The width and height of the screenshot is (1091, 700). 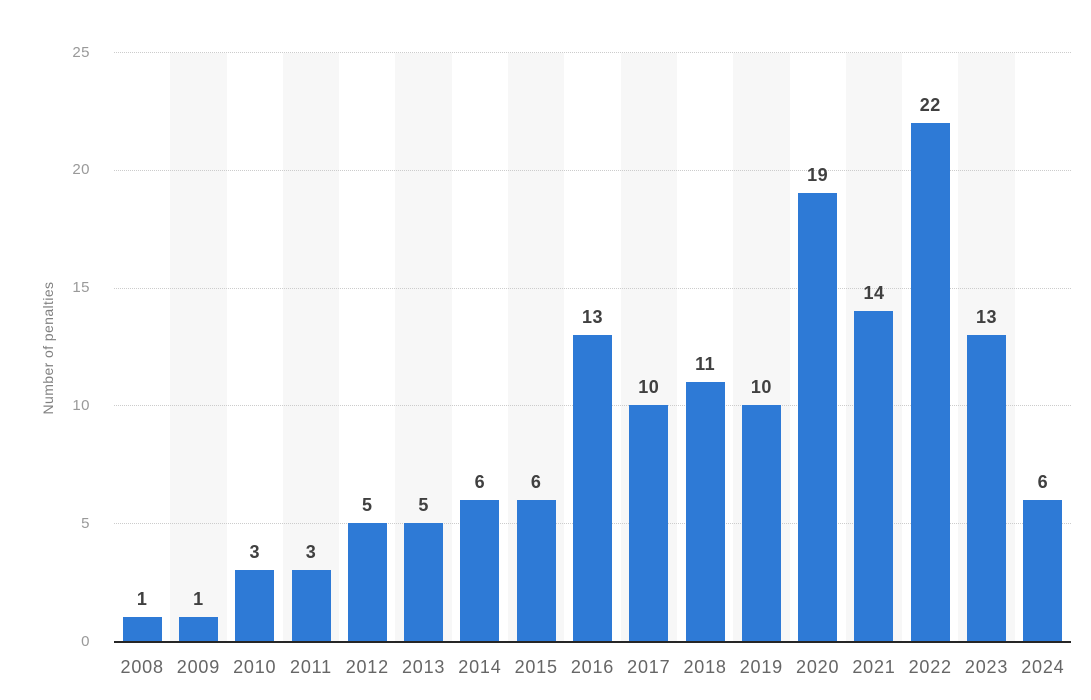 What do you see at coordinates (761, 387) in the screenshot?
I see `value-label-2019: 10` at bounding box center [761, 387].